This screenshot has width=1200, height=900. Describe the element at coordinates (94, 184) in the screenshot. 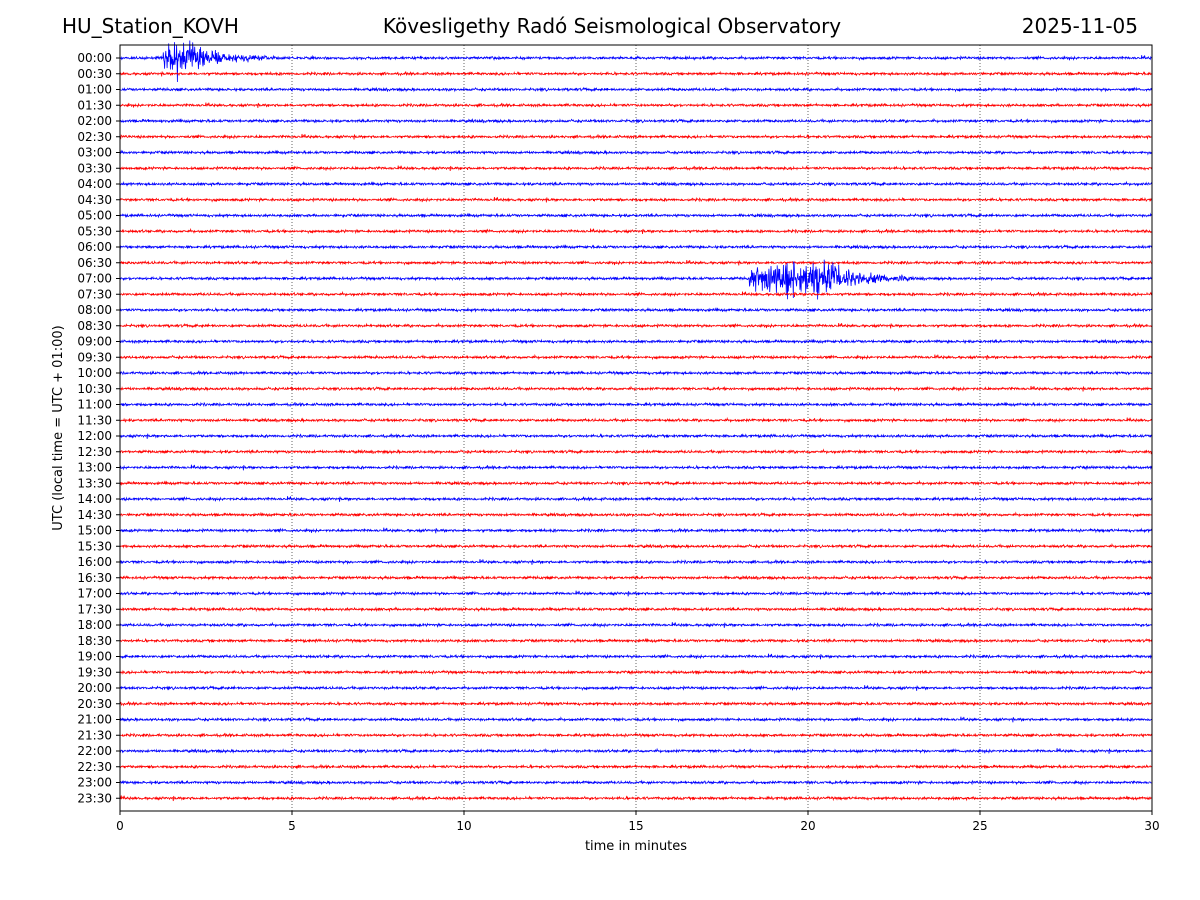

I see `y-tick-label: 04:00` at that location.